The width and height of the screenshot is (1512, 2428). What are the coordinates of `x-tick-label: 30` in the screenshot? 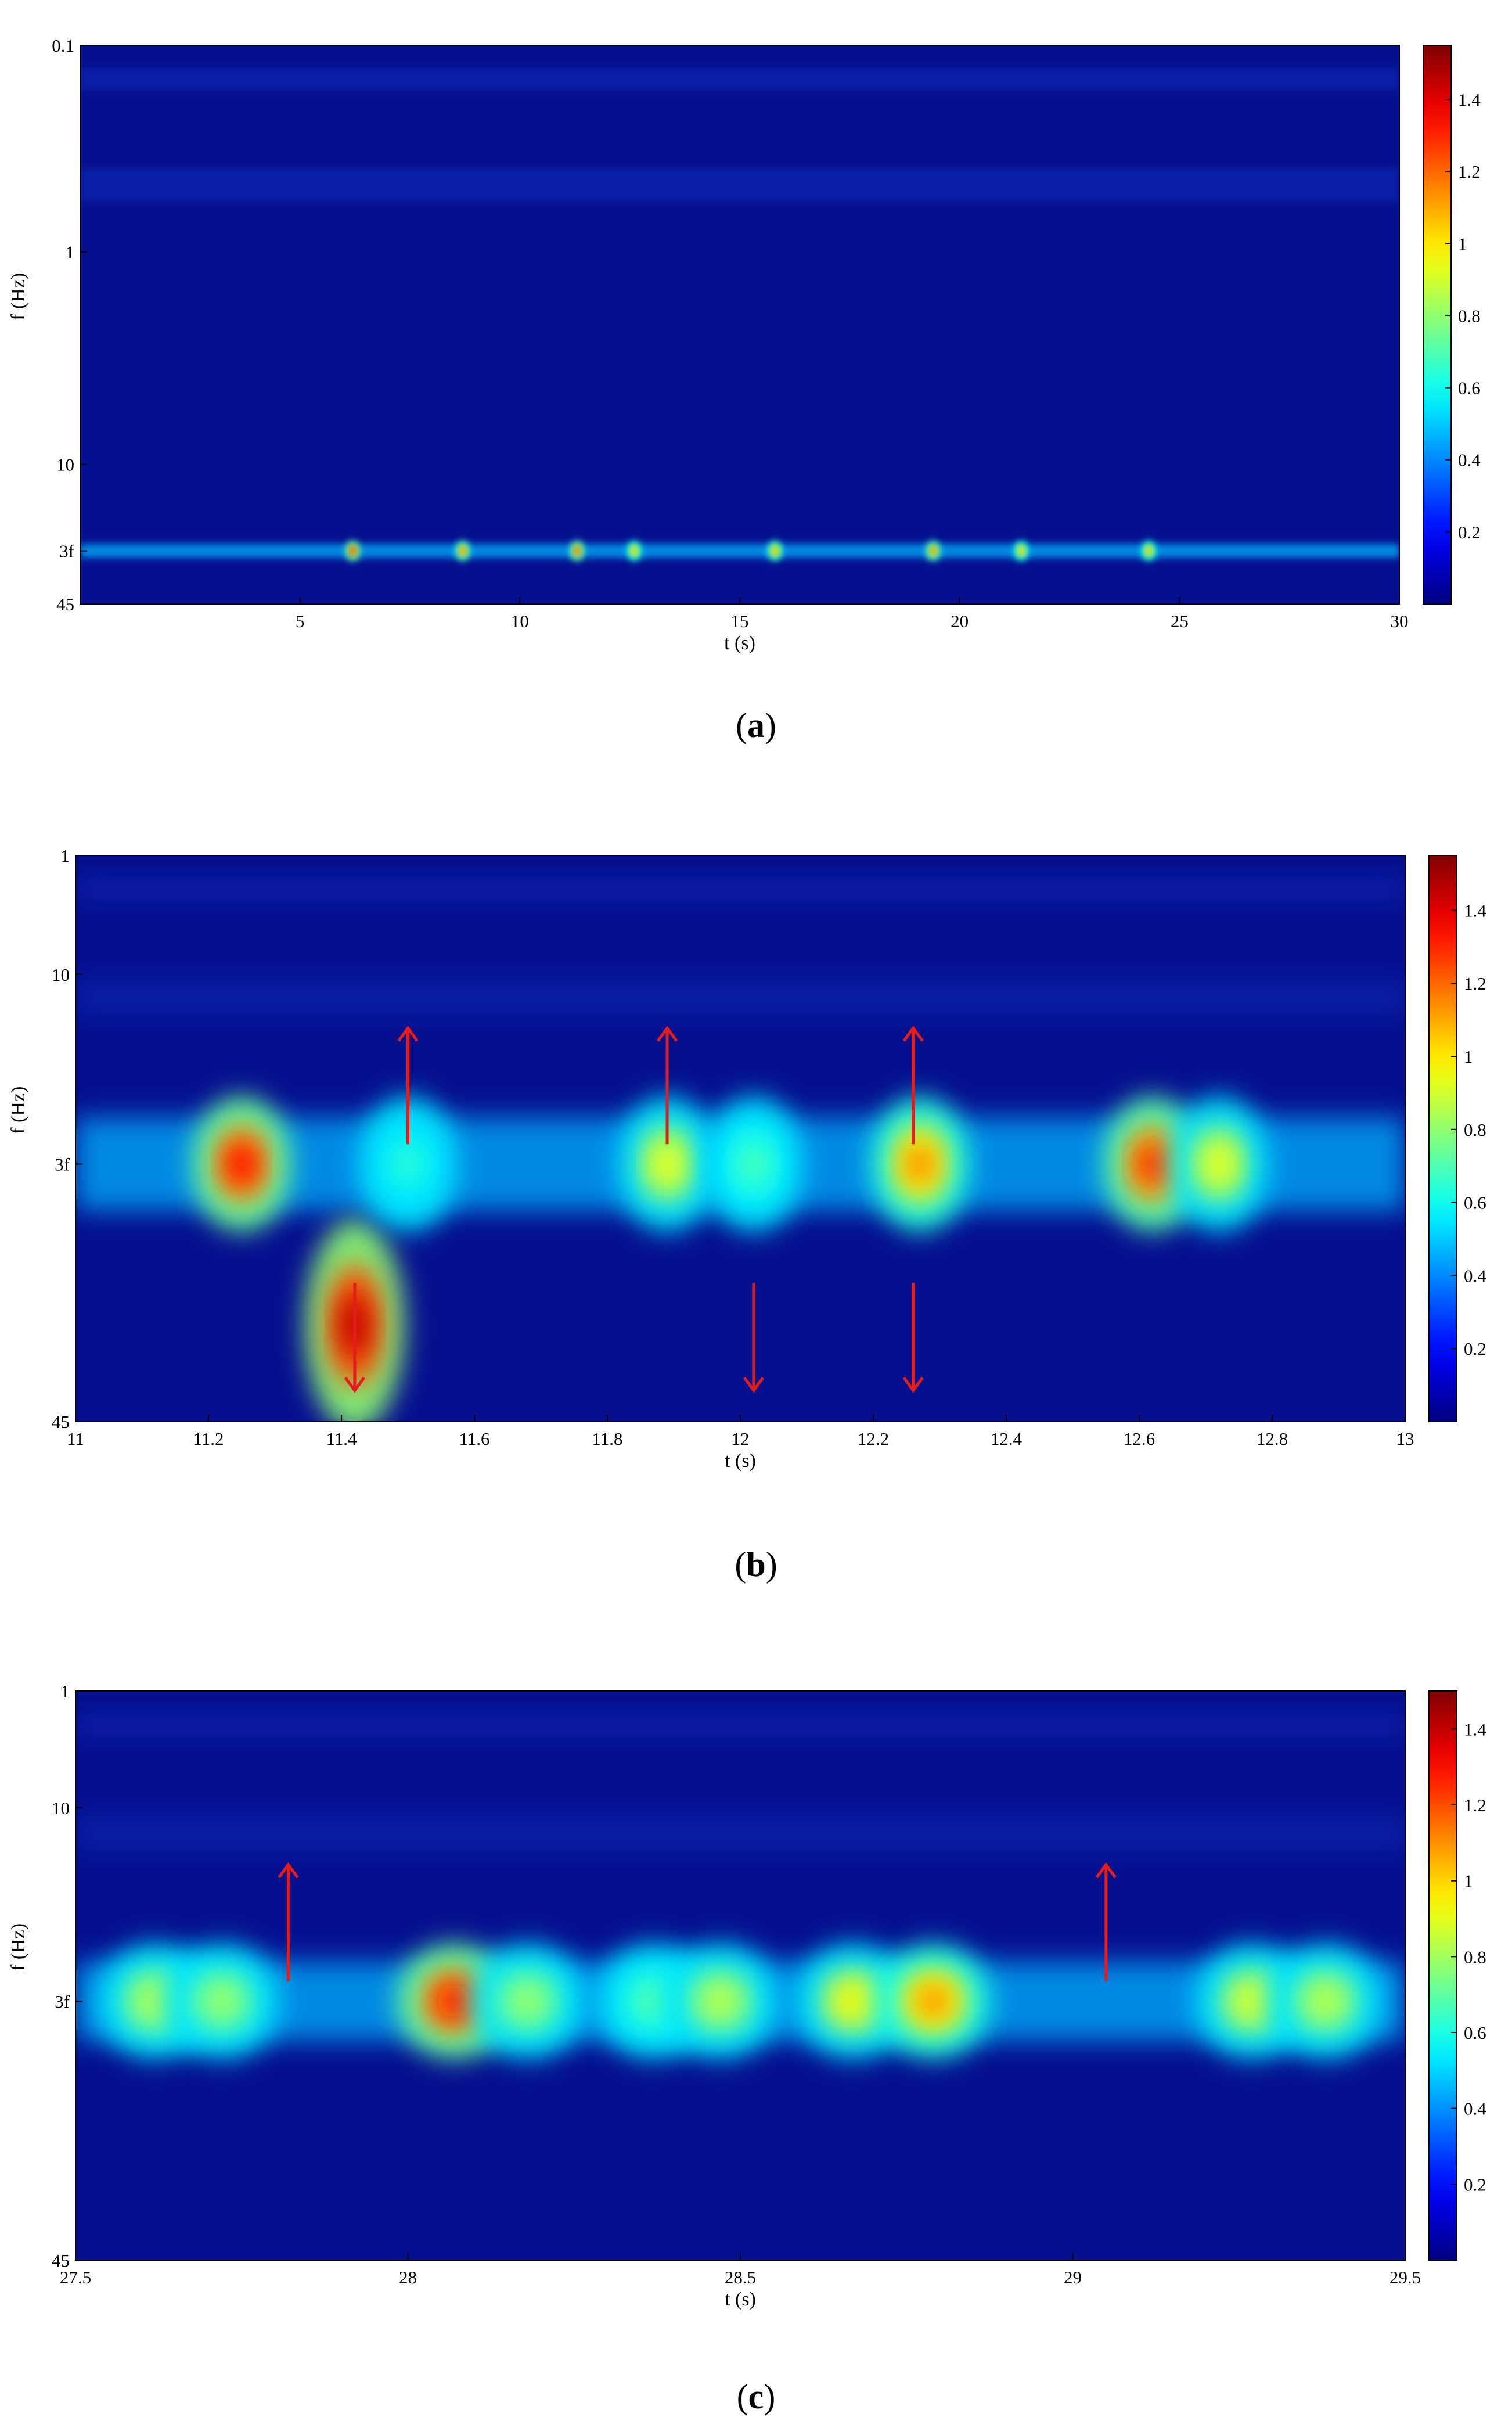 It's located at (1400, 621).